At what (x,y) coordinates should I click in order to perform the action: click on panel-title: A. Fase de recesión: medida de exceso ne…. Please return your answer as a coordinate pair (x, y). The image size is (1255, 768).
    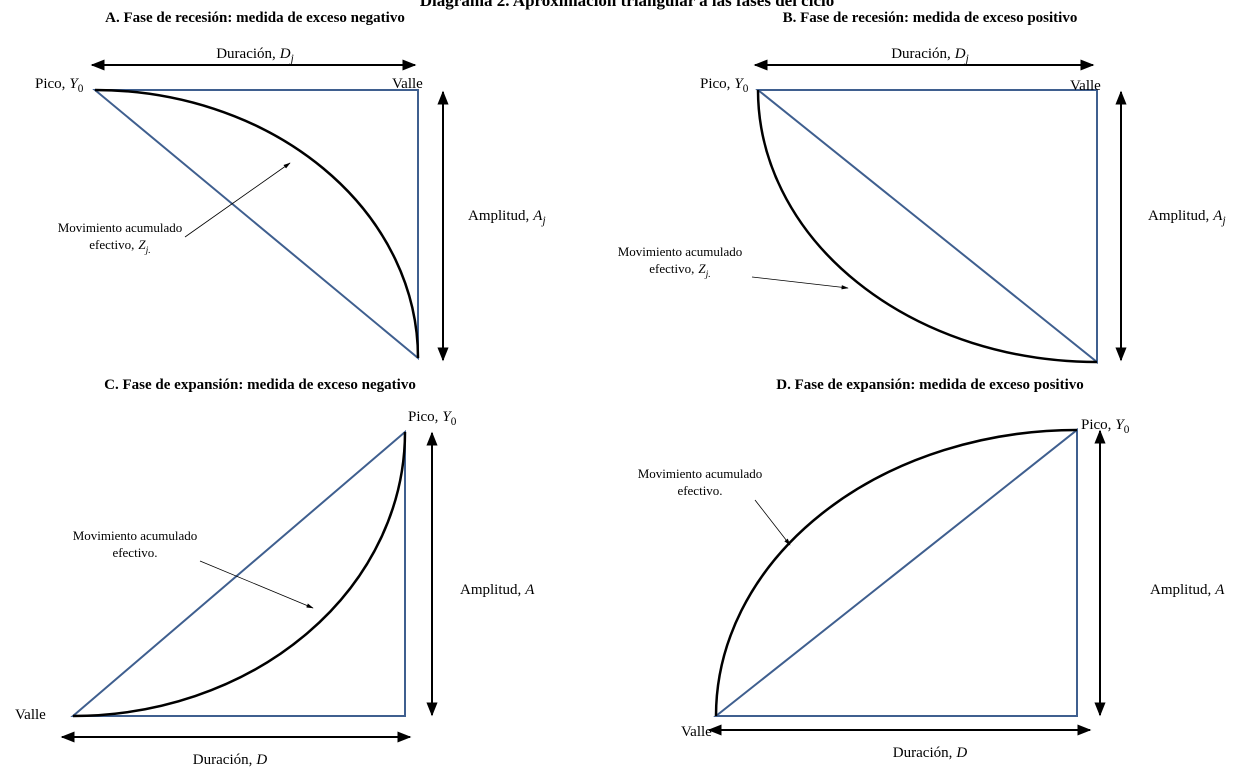
    Looking at the image, I should click on (255, 18).